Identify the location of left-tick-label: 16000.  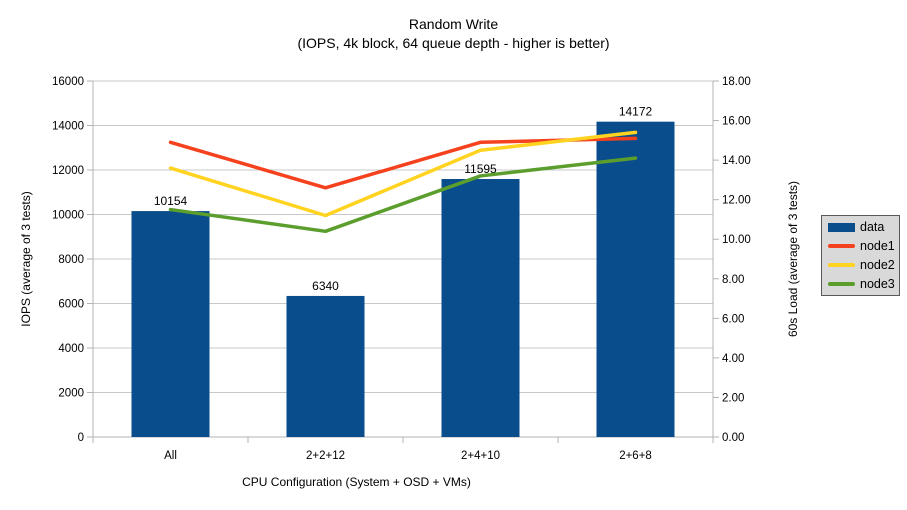
(68, 82).